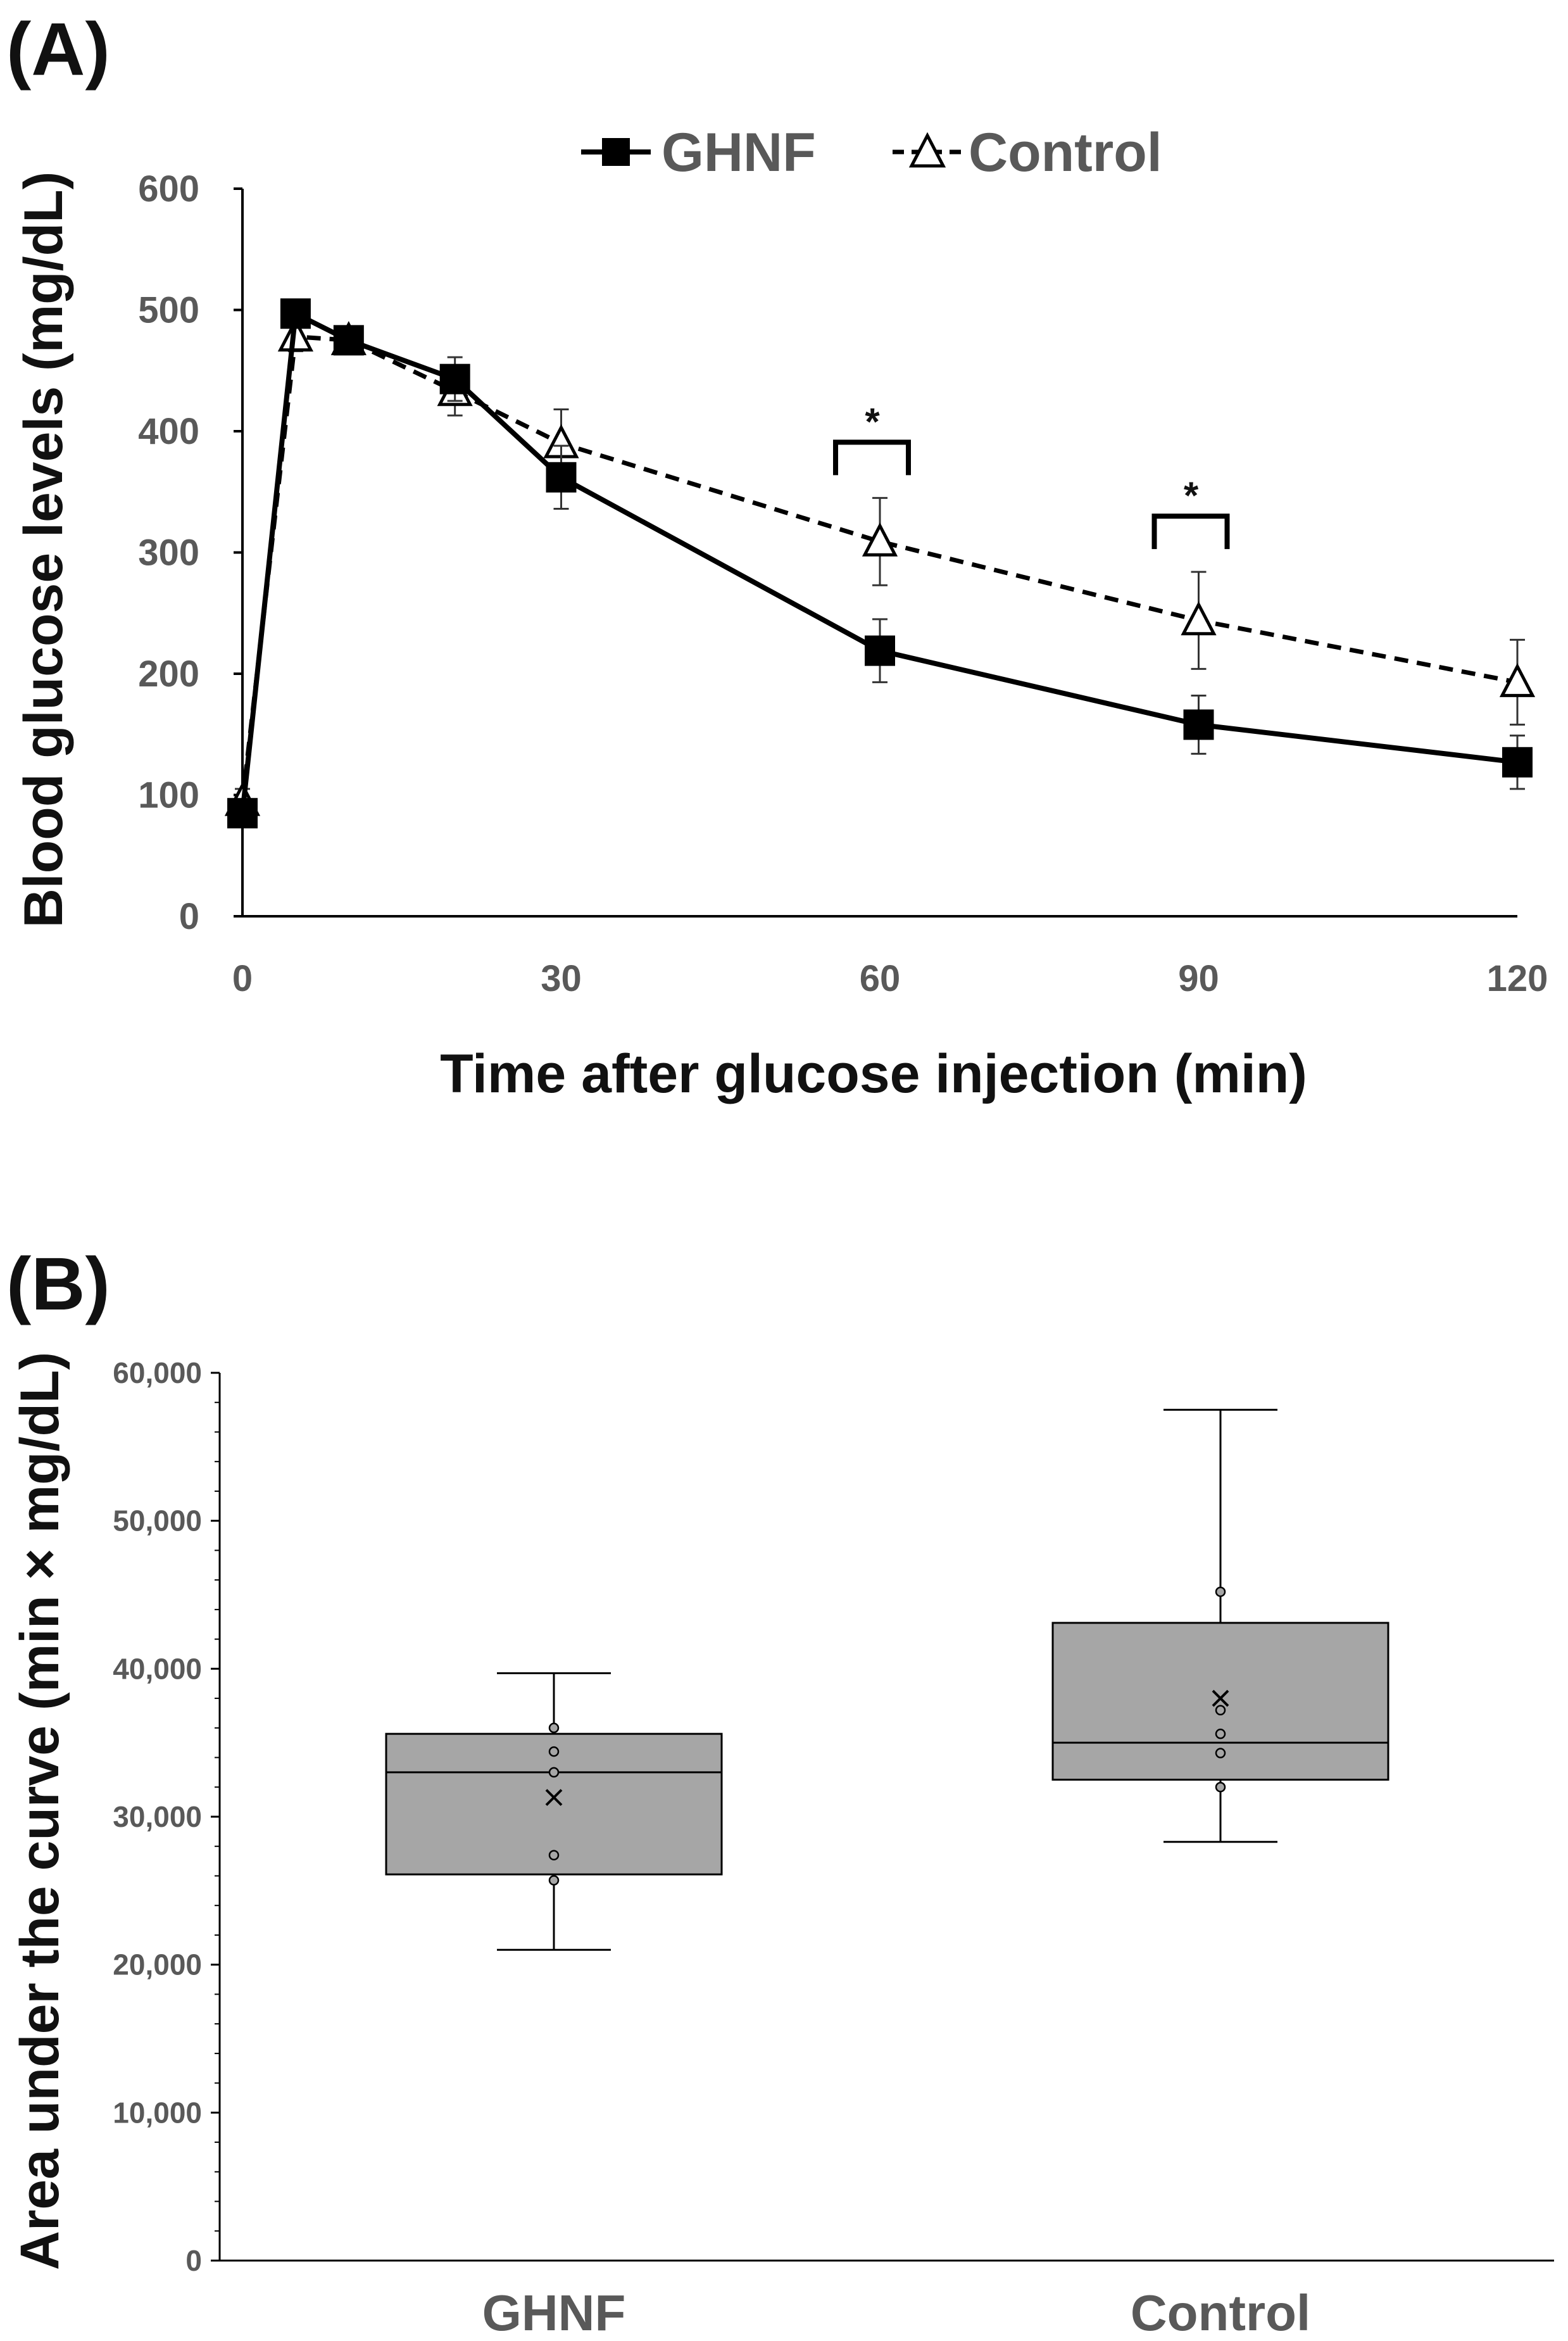 The width and height of the screenshot is (1568, 2341). Describe the element at coordinates (554, 1811) in the screenshot. I see `box-ghnf` at that location.